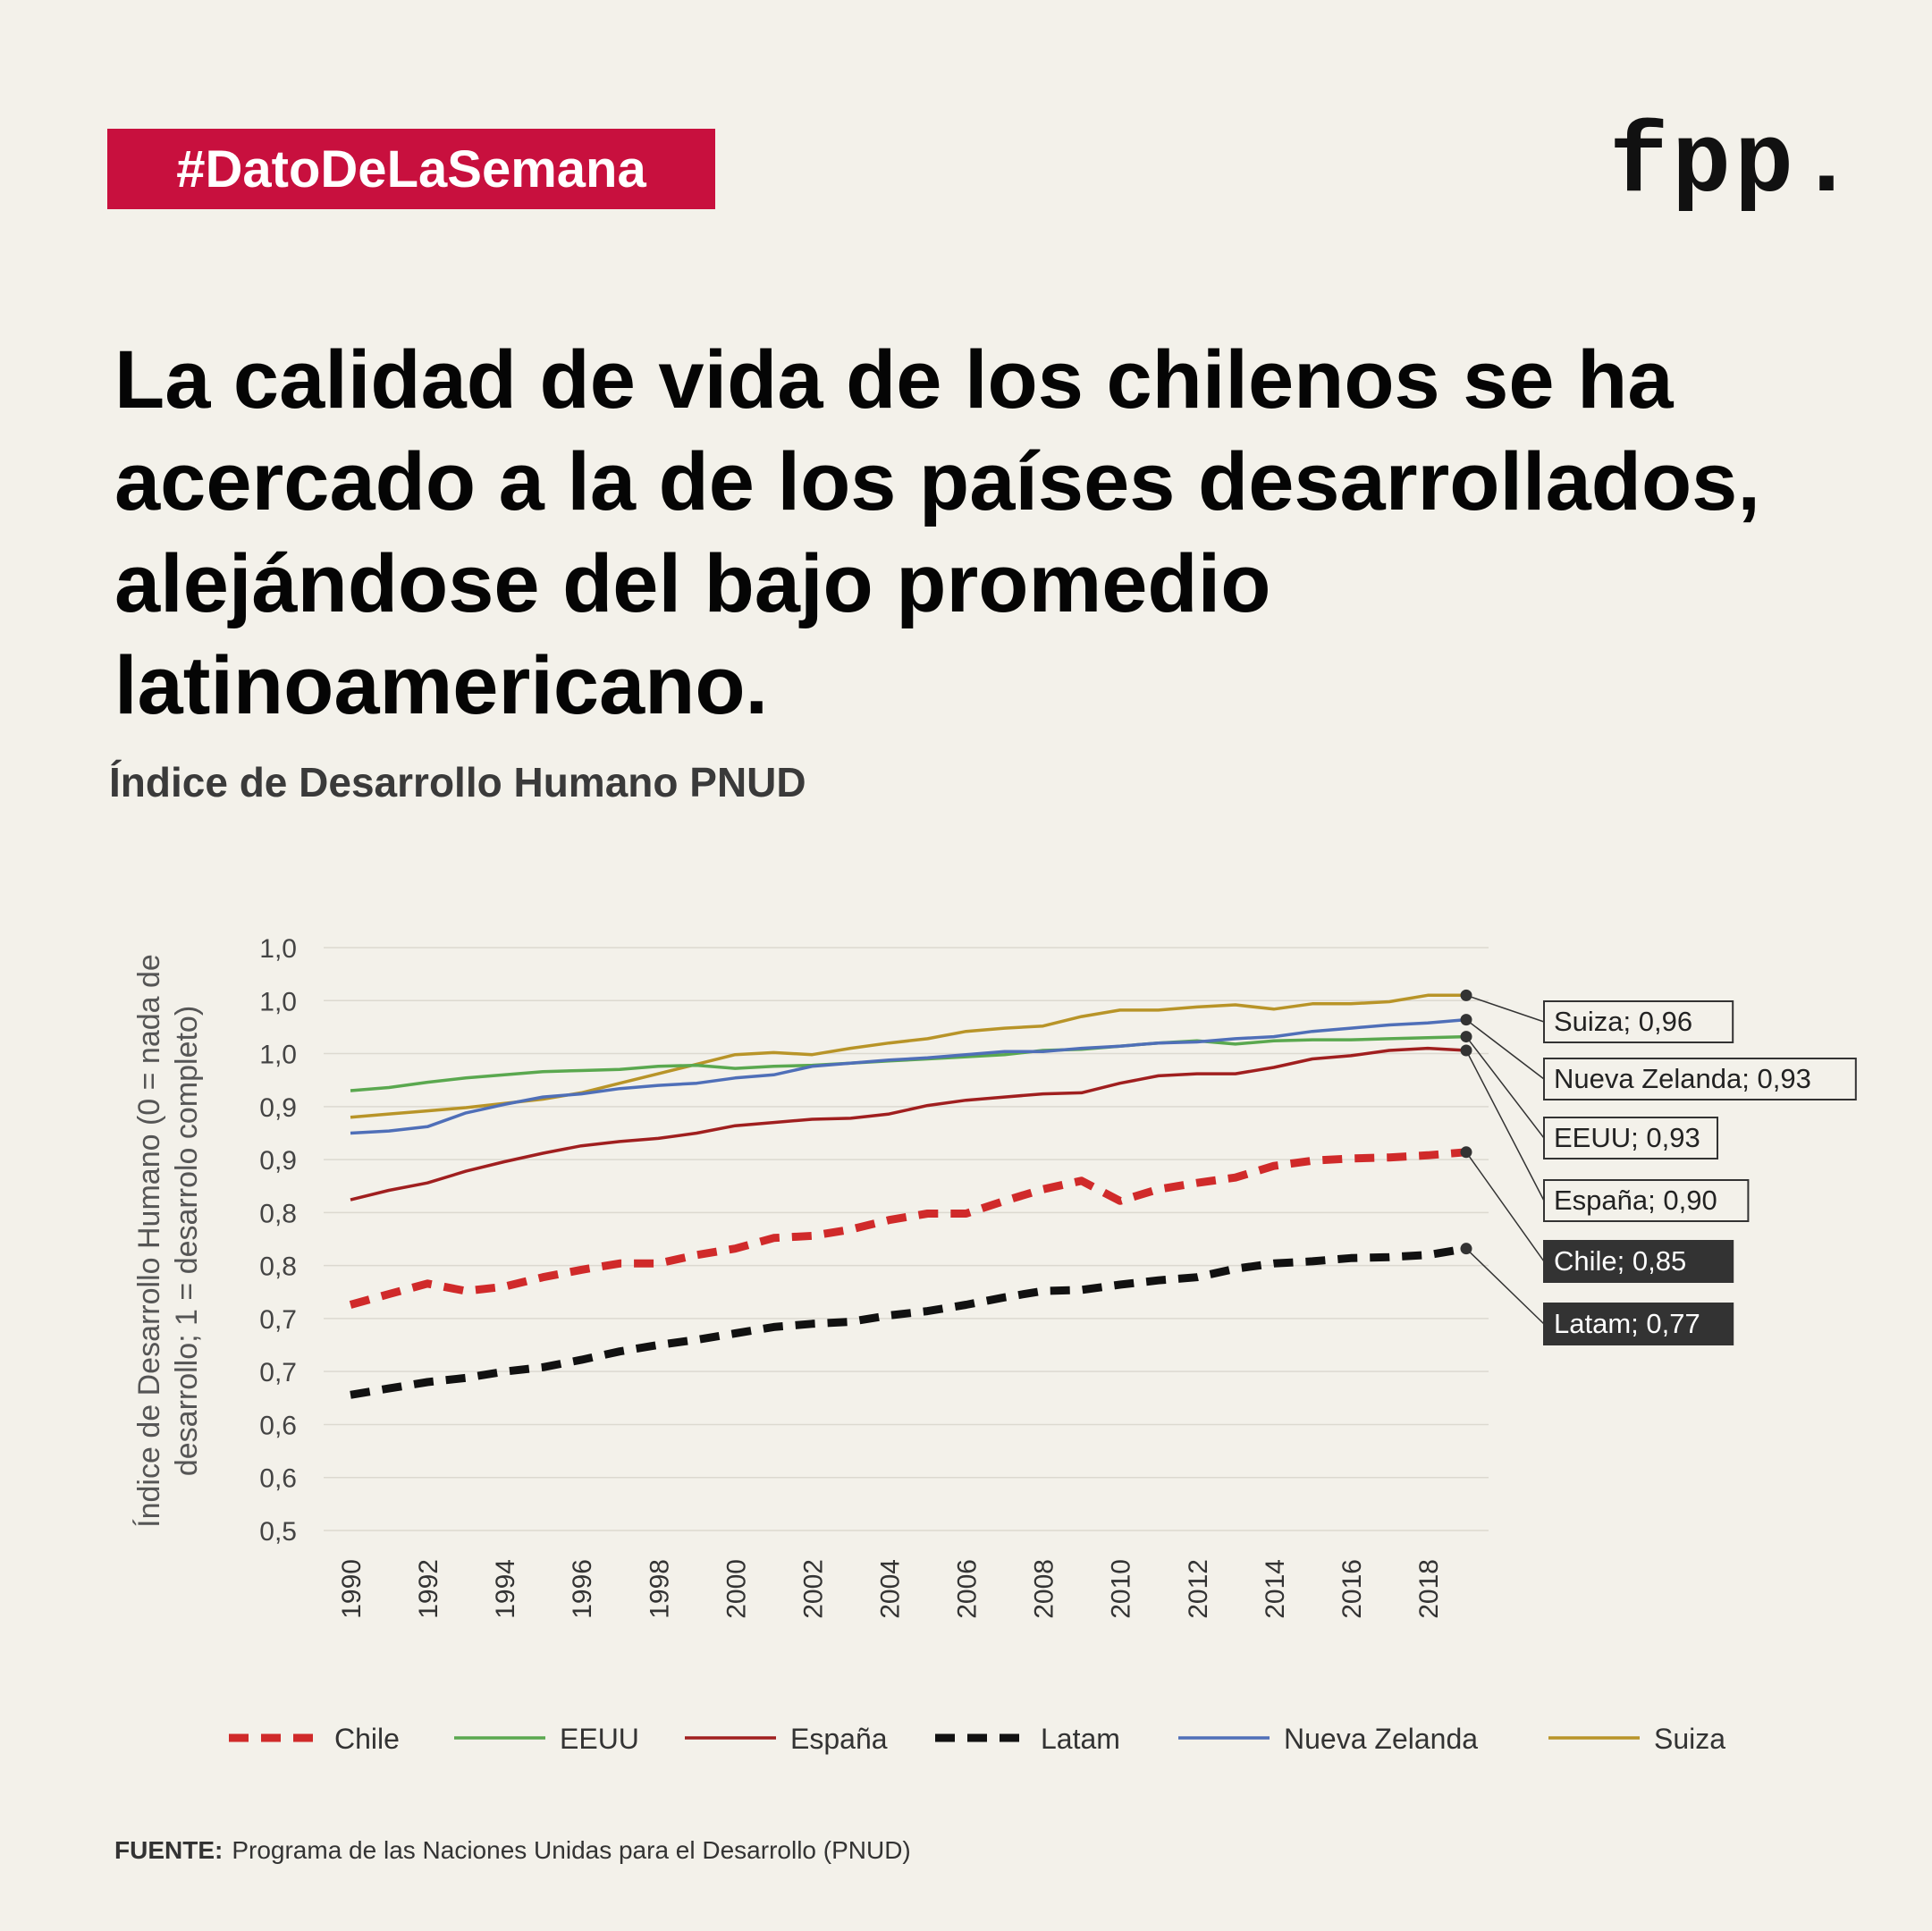  I want to click on x-tick-label: 2010, so click(1121, 1589).